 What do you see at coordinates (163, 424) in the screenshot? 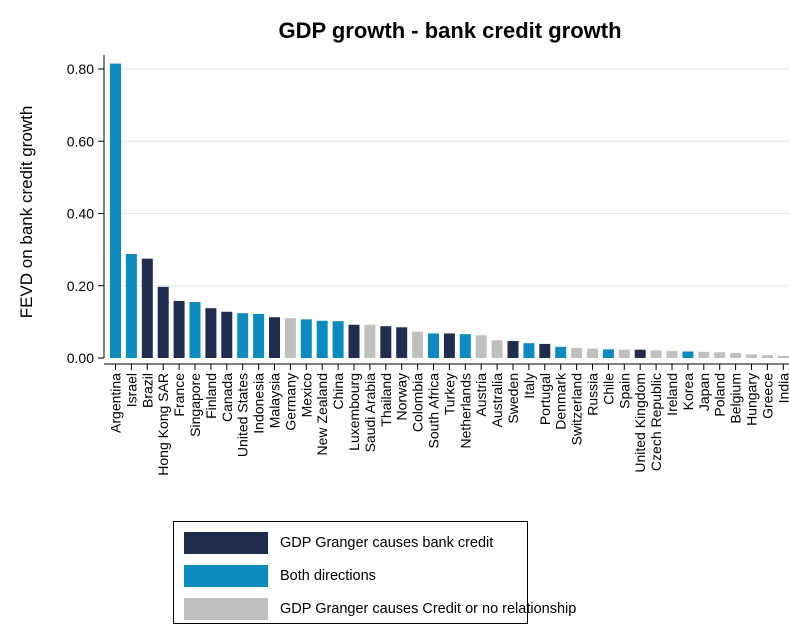
I see `x-tick-label: Hong Kong SAR` at bounding box center [163, 424].